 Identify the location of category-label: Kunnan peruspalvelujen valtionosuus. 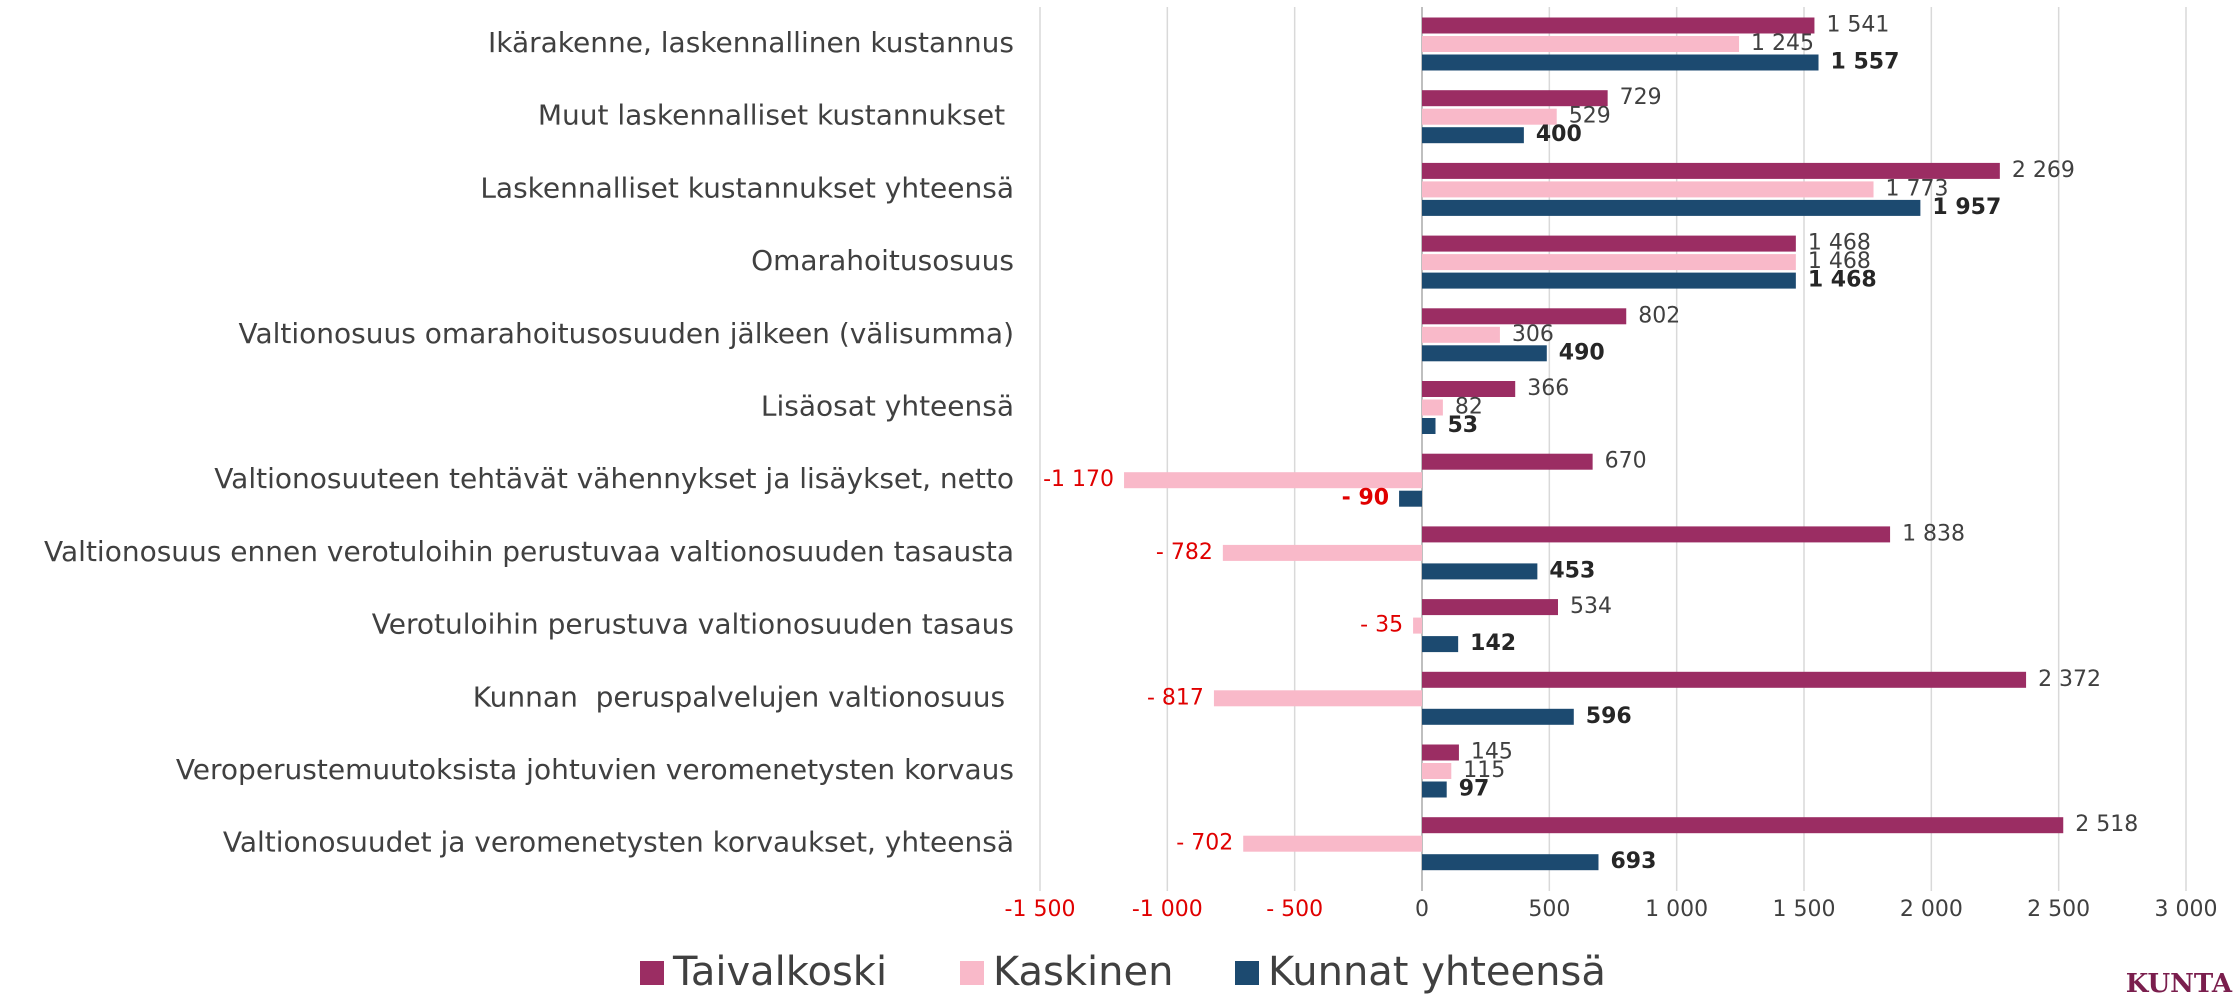
(743, 696).